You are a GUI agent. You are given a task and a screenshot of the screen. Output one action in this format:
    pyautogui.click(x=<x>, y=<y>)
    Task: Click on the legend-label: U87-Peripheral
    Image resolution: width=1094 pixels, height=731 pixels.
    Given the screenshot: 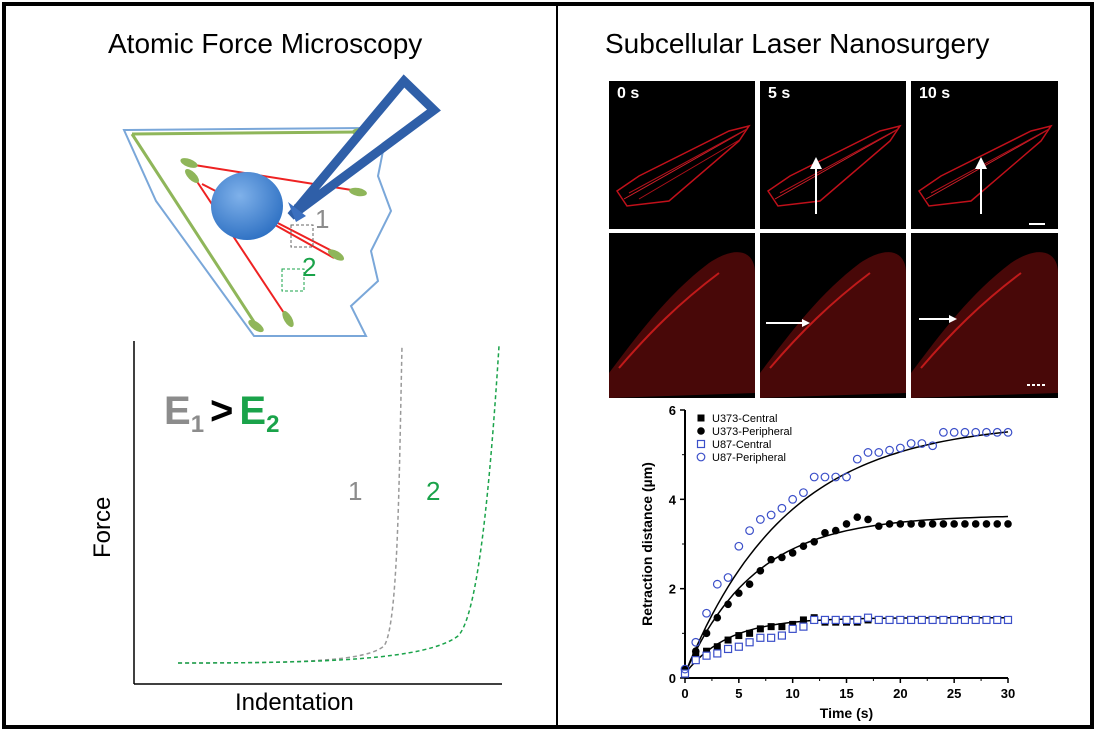 What is the action you would take?
    pyautogui.click(x=749, y=458)
    